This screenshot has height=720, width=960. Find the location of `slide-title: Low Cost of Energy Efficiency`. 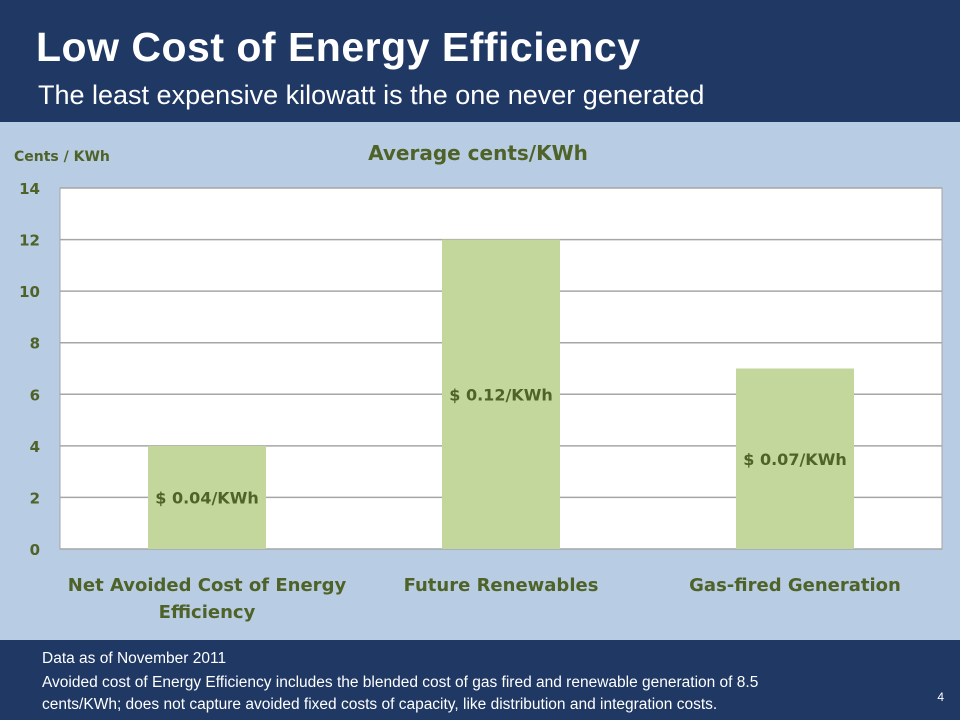

slide-title: Low Cost of Energy Efficiency is located at coordinates (338, 47).